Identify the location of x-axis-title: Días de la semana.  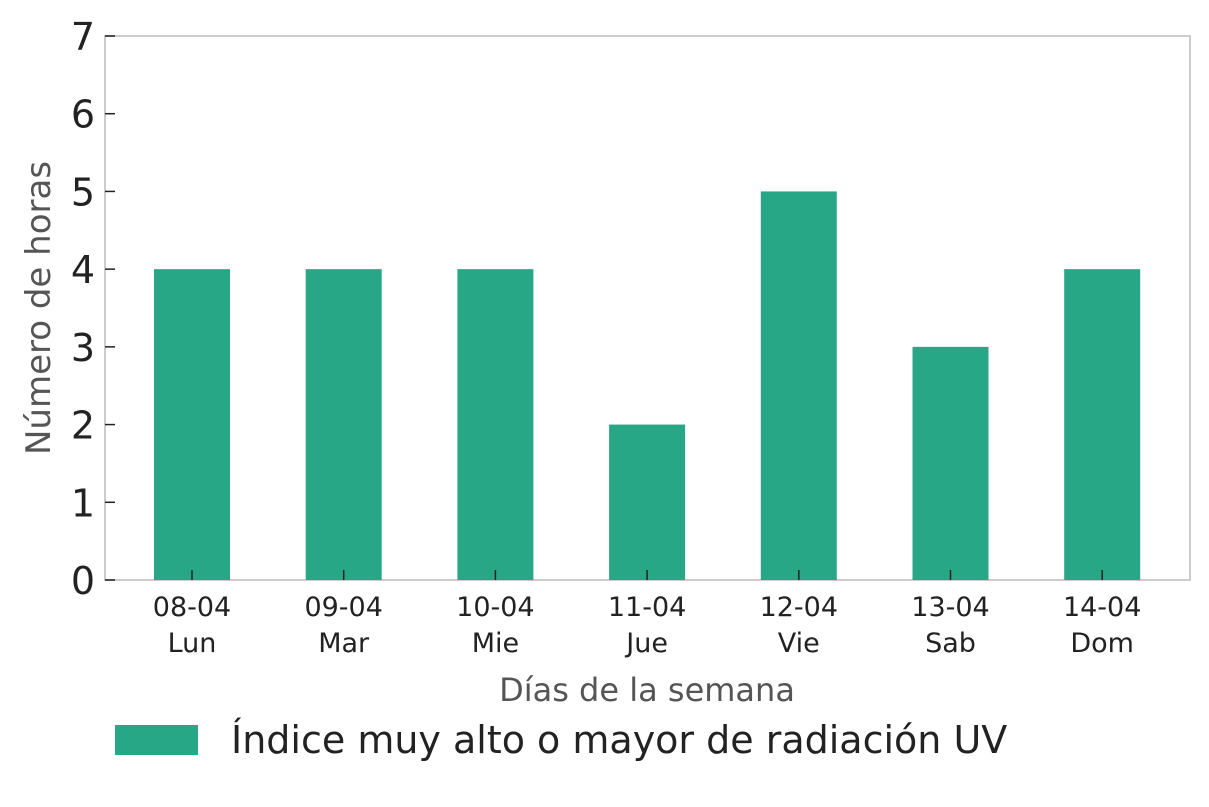
(647, 690).